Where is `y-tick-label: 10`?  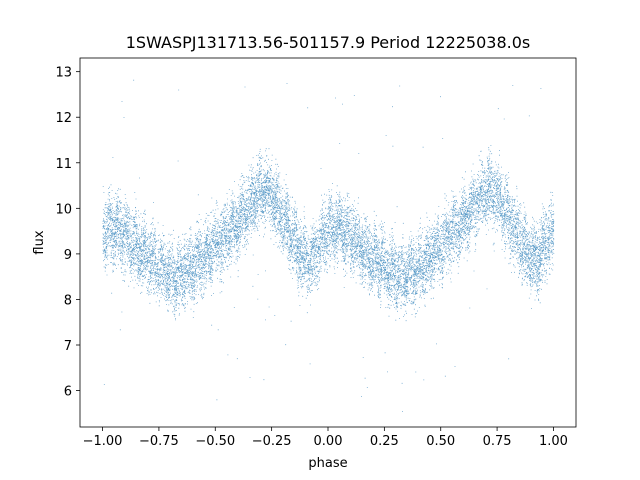 y-tick-label: 10 is located at coordinates (63, 209).